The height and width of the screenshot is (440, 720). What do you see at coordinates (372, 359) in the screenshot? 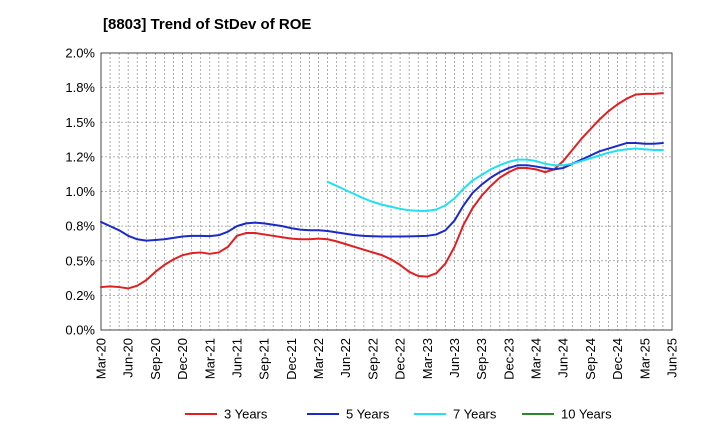
I see `x-tick-label: Sep-22` at bounding box center [372, 359].